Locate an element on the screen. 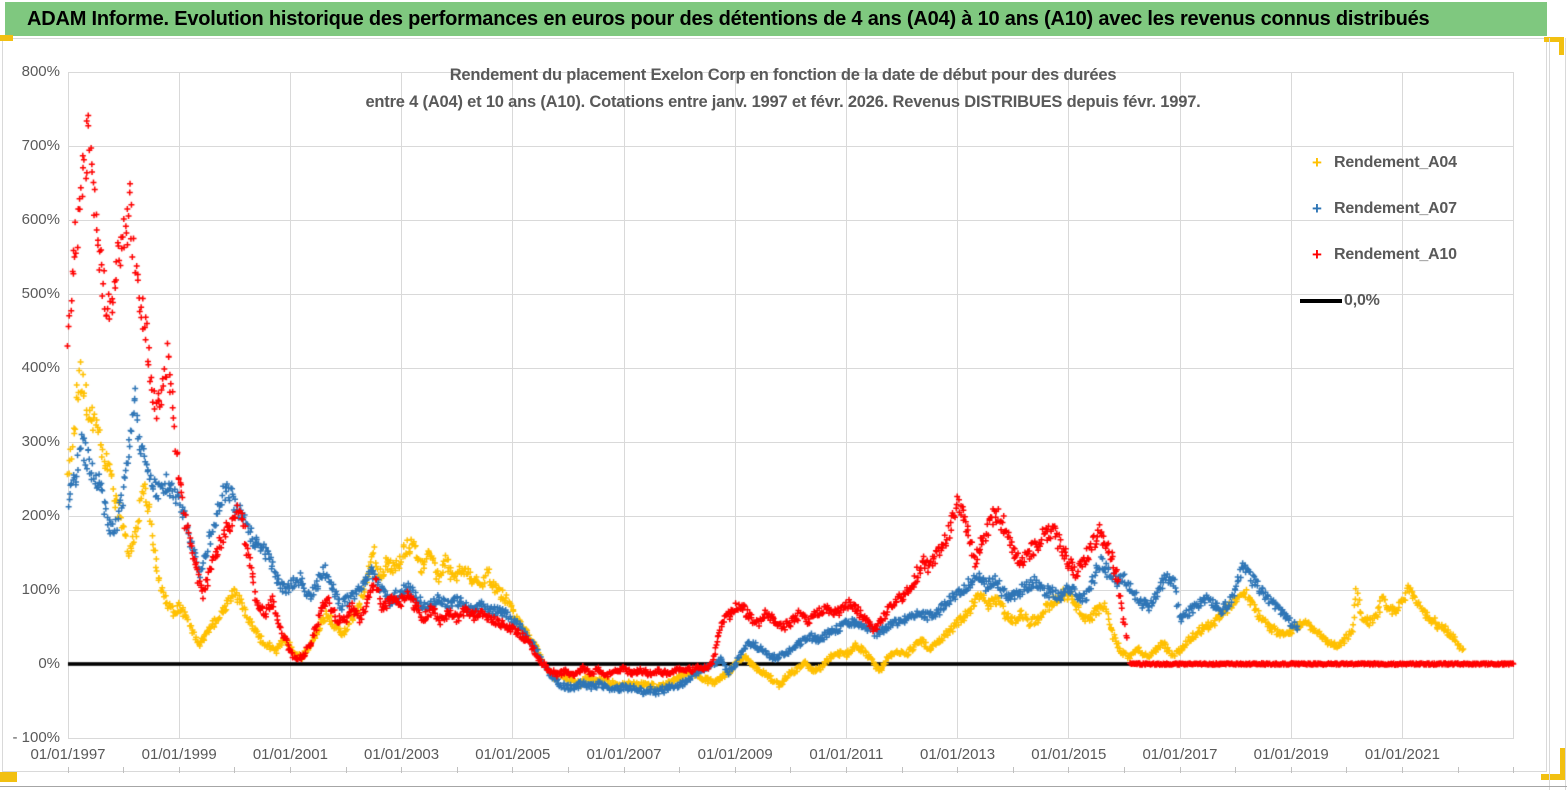 The height and width of the screenshot is (790, 1567). legend-label: 0,0% is located at coordinates (1362, 300).